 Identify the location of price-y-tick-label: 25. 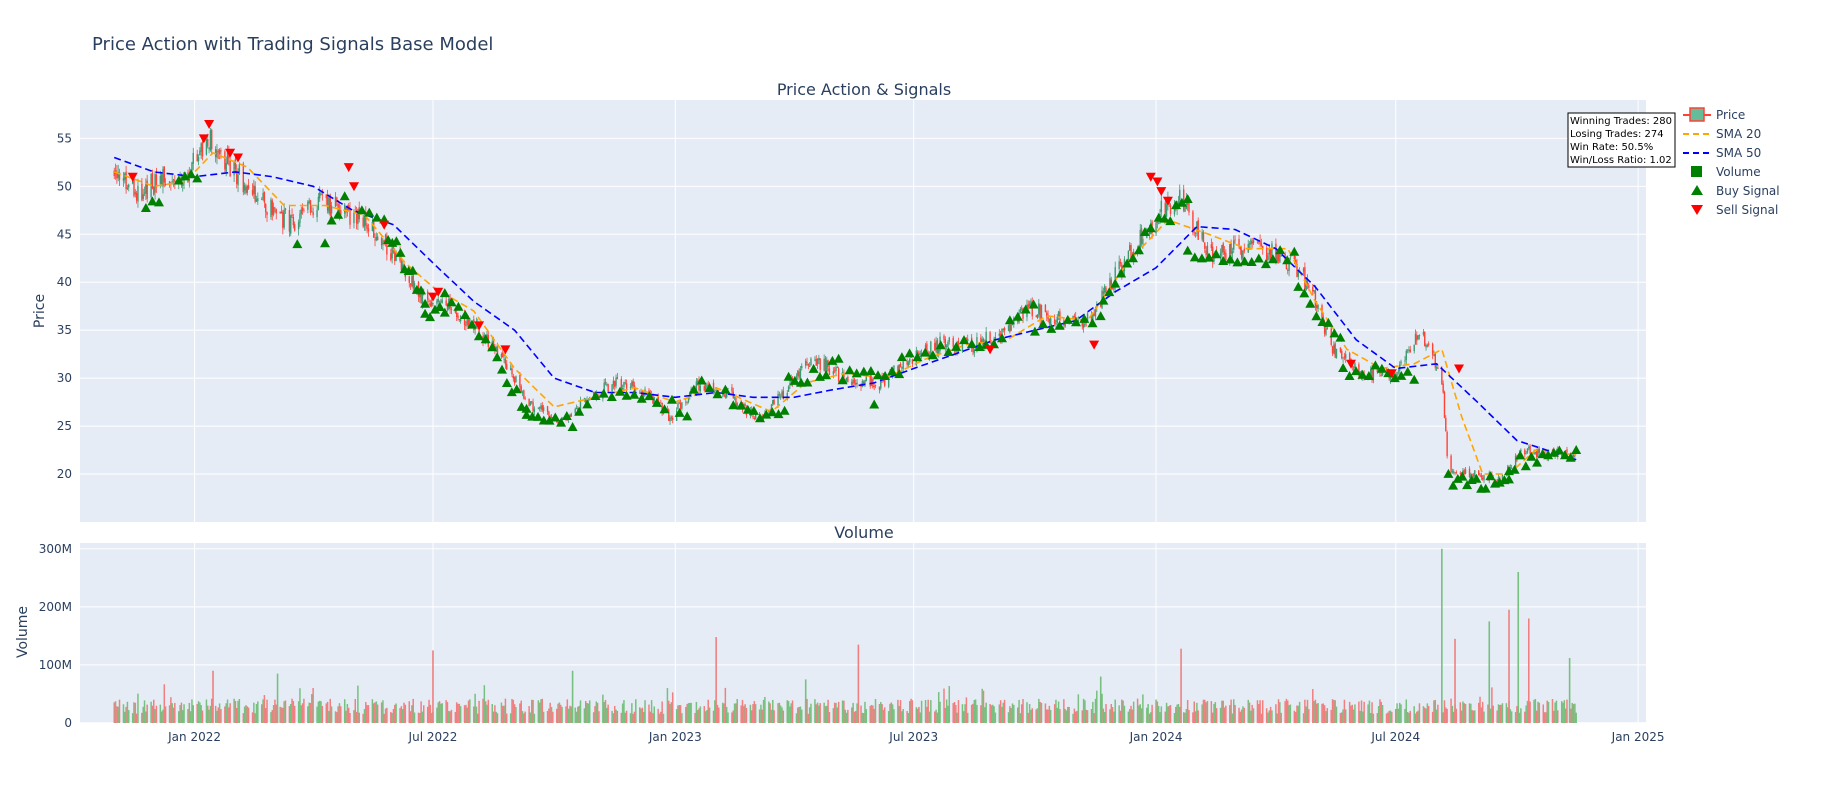
(64, 426).